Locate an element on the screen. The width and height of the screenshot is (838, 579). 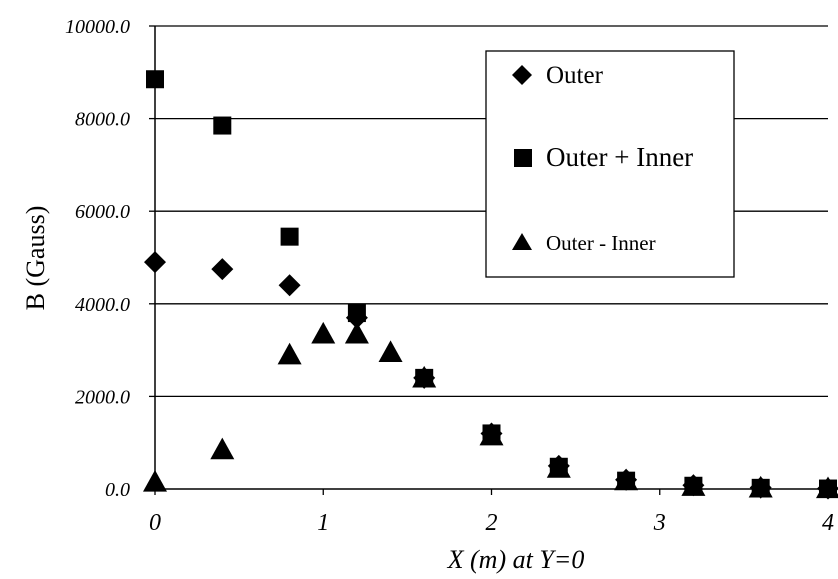
y-tick-label: 10000.0 is located at coordinates (97, 27).